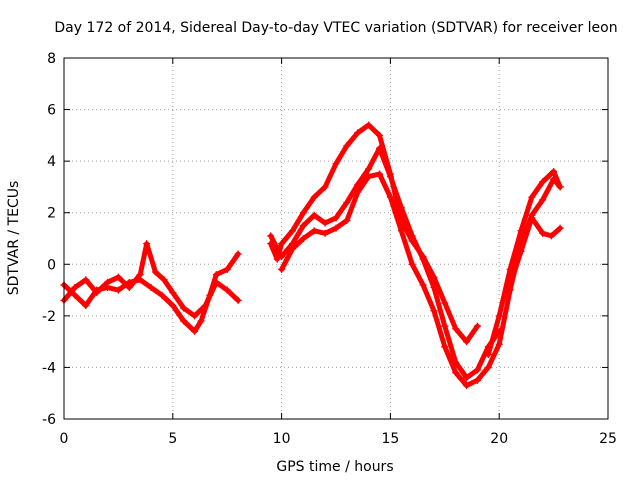 The image size is (640, 480). Describe the element at coordinates (14, 238) in the screenshot. I see `y-axis-label: SDTVAR / TECUs` at that location.